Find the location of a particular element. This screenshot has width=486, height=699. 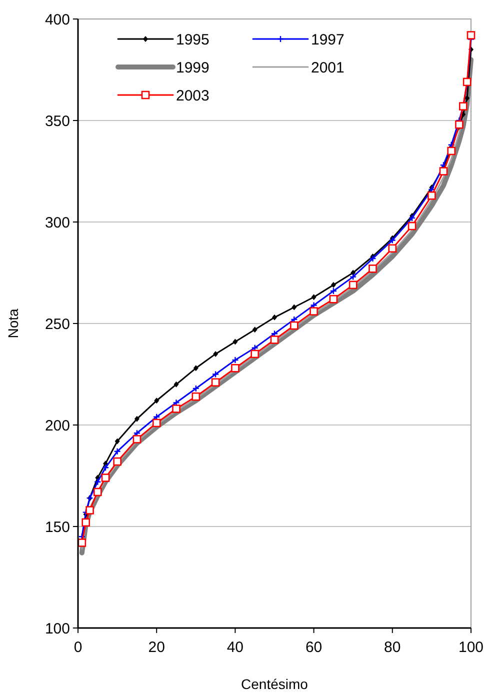

y-tick-label: 400 is located at coordinates (57, 19).